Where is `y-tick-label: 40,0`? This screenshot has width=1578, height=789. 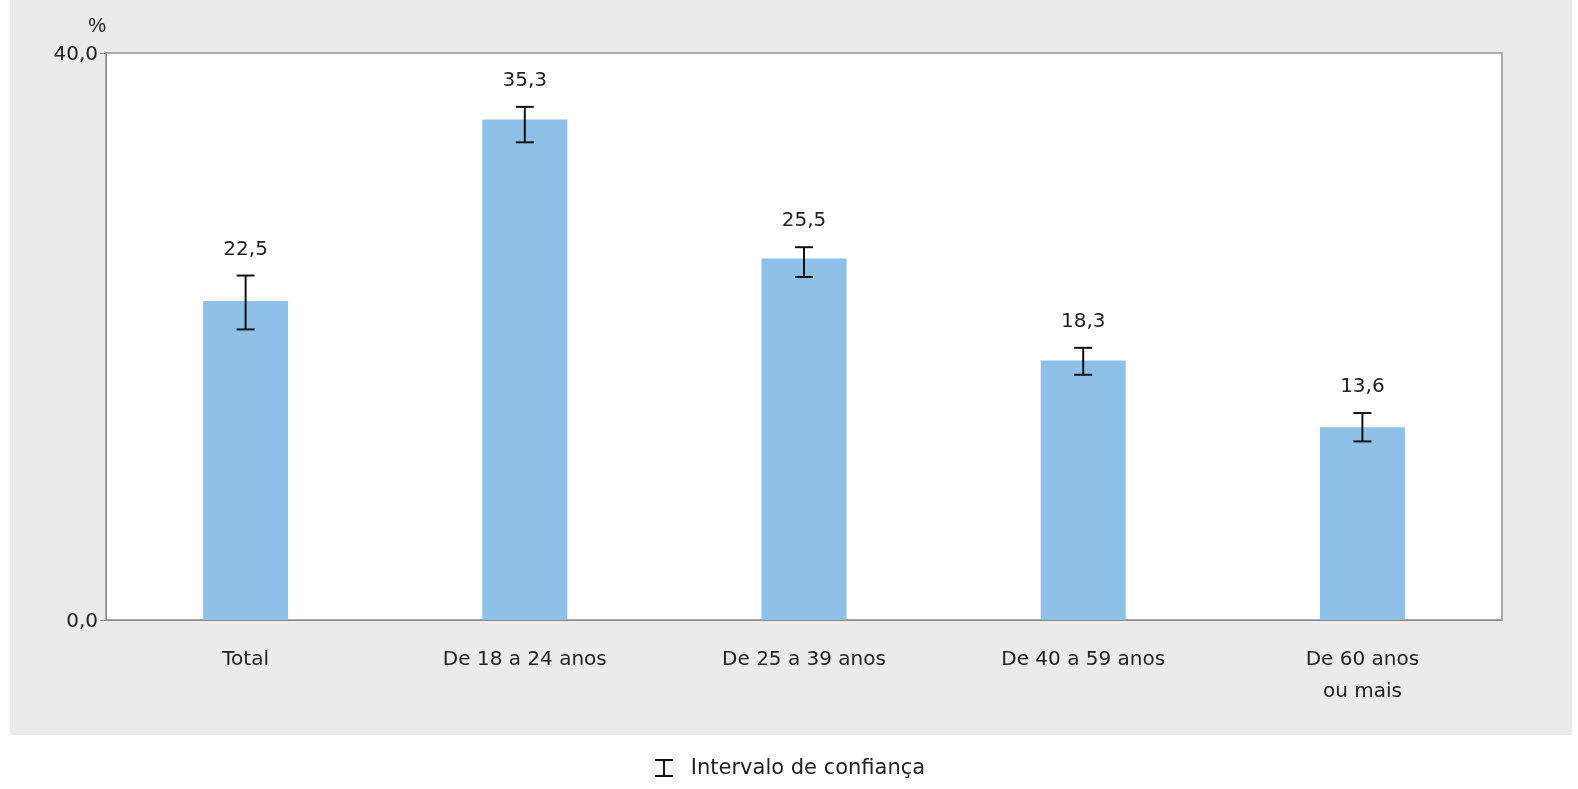
y-tick-label: 40,0 is located at coordinates (75, 53).